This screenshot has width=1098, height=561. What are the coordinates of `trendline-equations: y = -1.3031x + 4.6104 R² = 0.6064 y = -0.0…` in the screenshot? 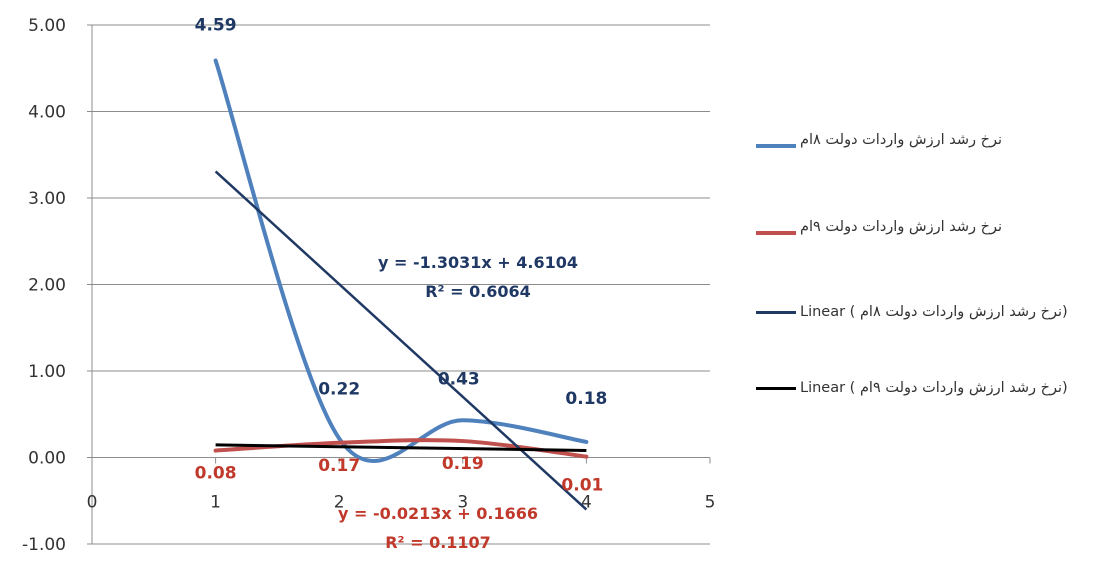 It's located at (458, 402).